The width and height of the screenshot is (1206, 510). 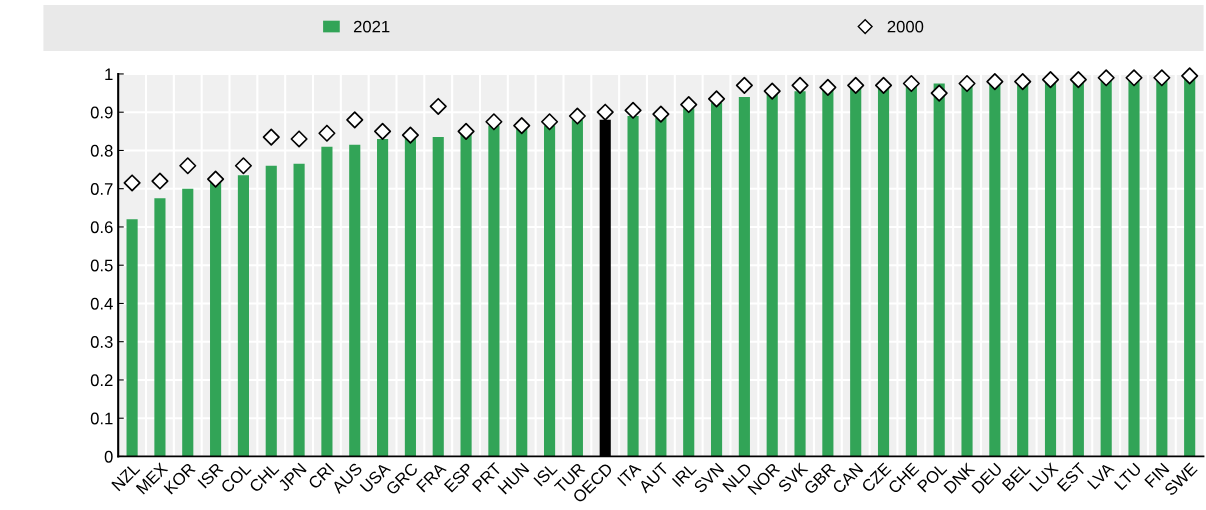 I want to click on y-tick-label: 0.6, so click(x=101, y=227).